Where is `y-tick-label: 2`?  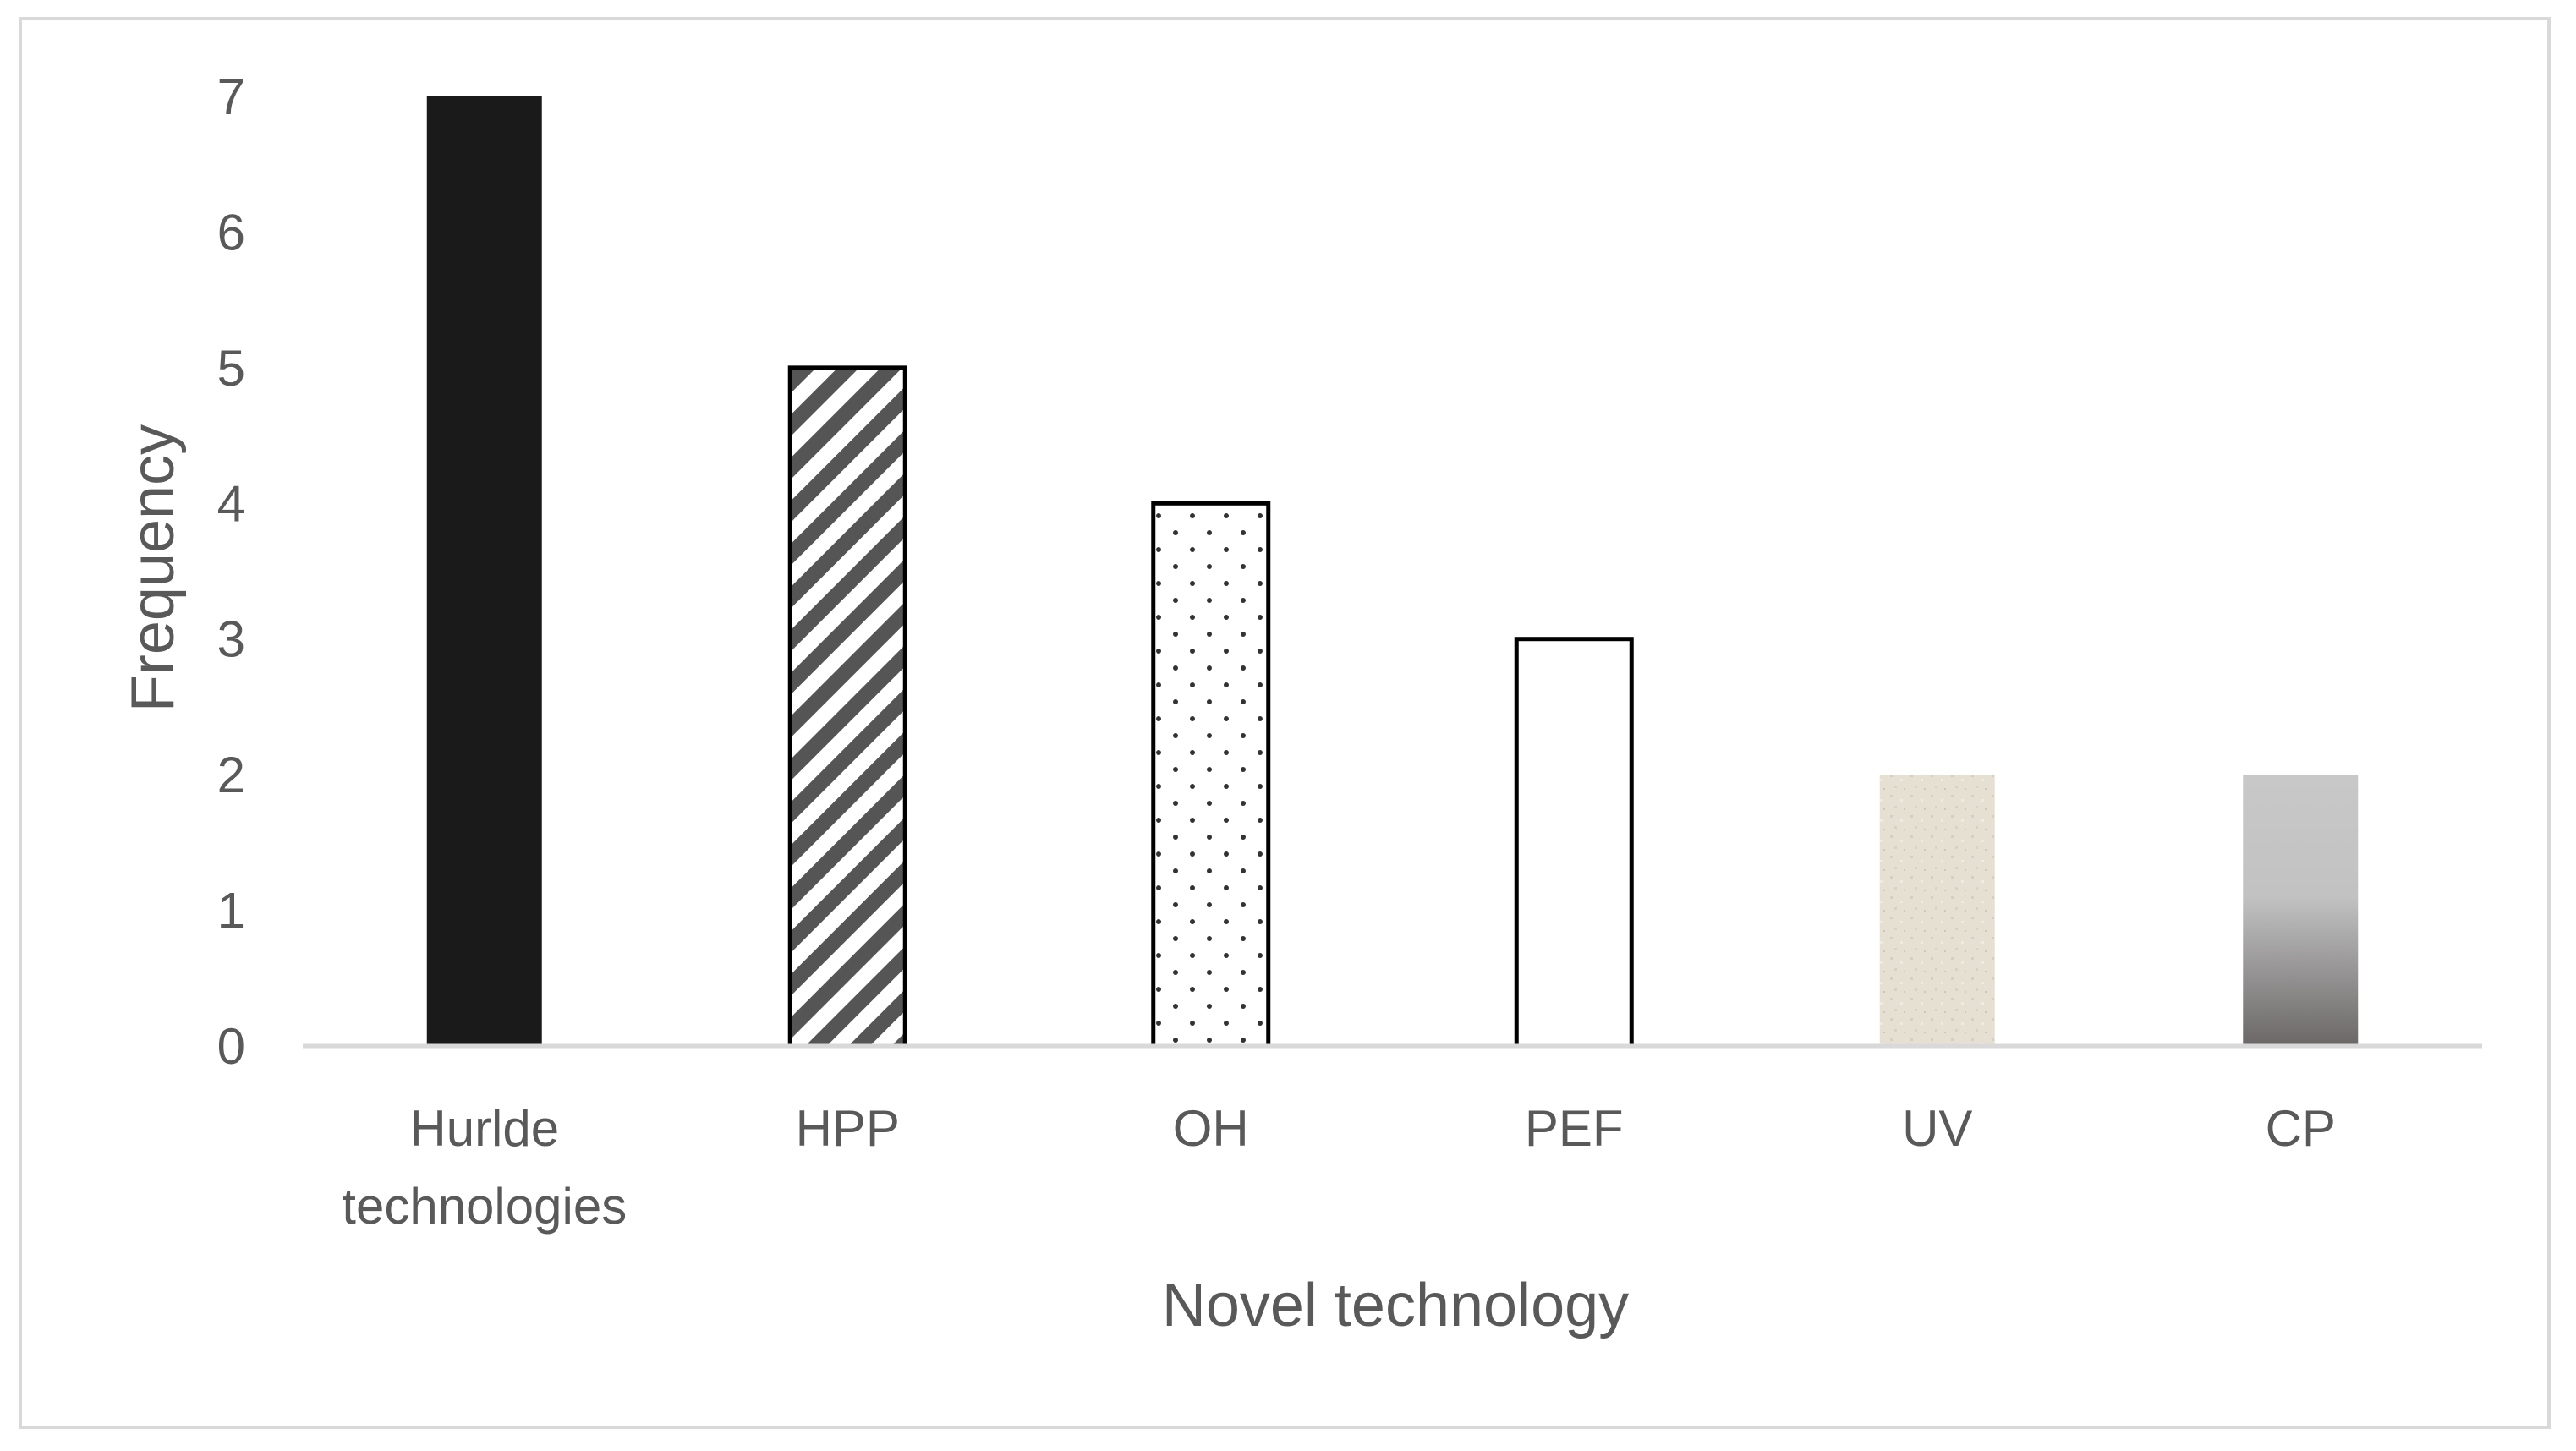 y-tick-label: 2 is located at coordinates (231, 775).